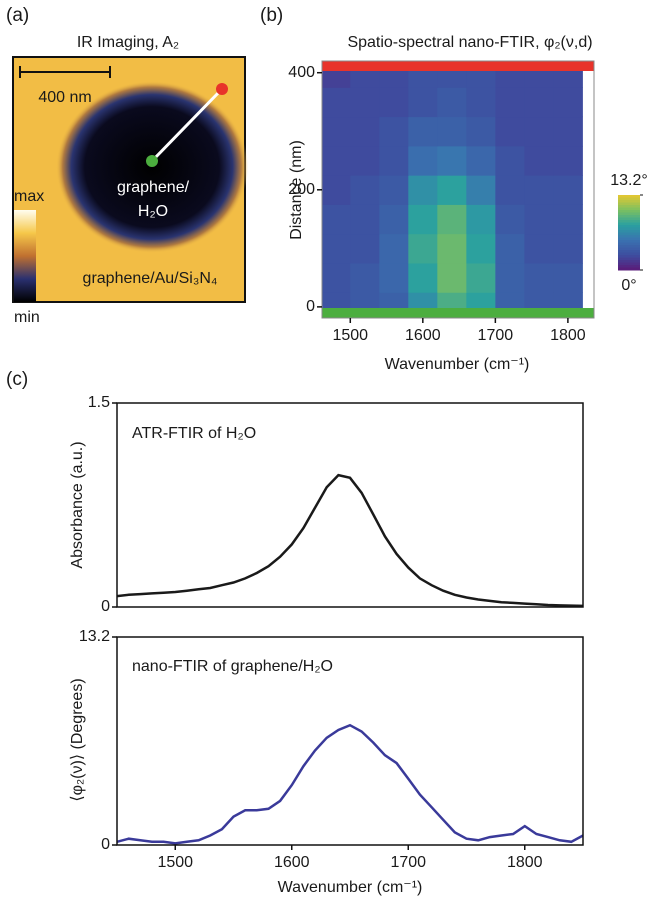 The width and height of the screenshot is (652, 905). I want to click on annotation: ATR-FTIR of H₂O, so click(194, 433).